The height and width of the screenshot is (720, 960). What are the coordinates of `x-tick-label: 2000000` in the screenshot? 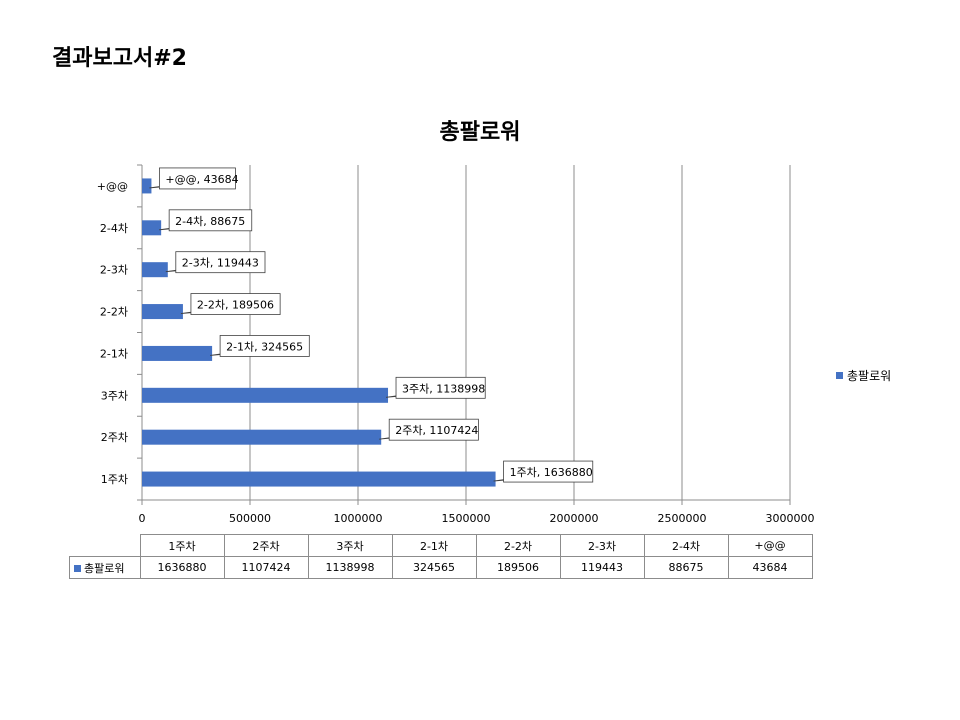 It's located at (574, 518).